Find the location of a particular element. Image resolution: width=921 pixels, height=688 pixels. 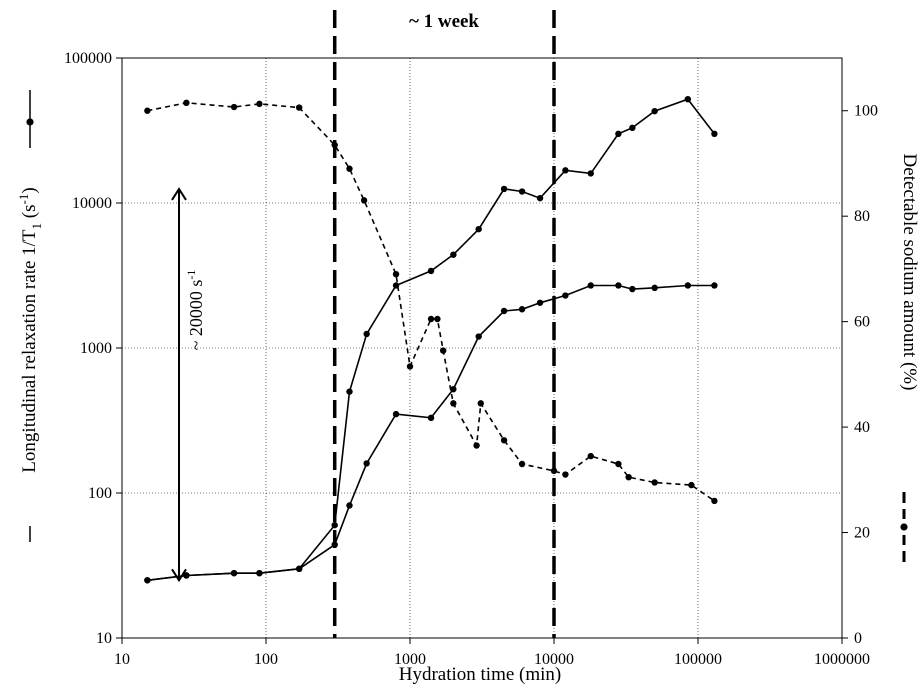

x-tick-label: 1000 is located at coordinates (410, 659).